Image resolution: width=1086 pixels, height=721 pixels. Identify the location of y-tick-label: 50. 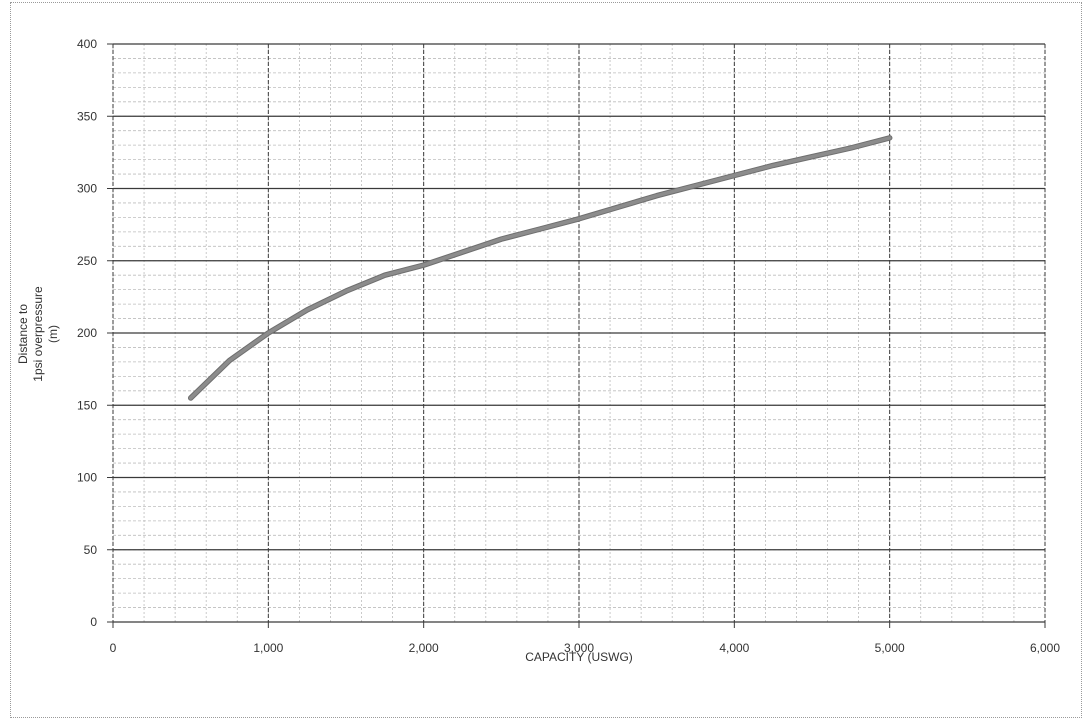
(91, 550).